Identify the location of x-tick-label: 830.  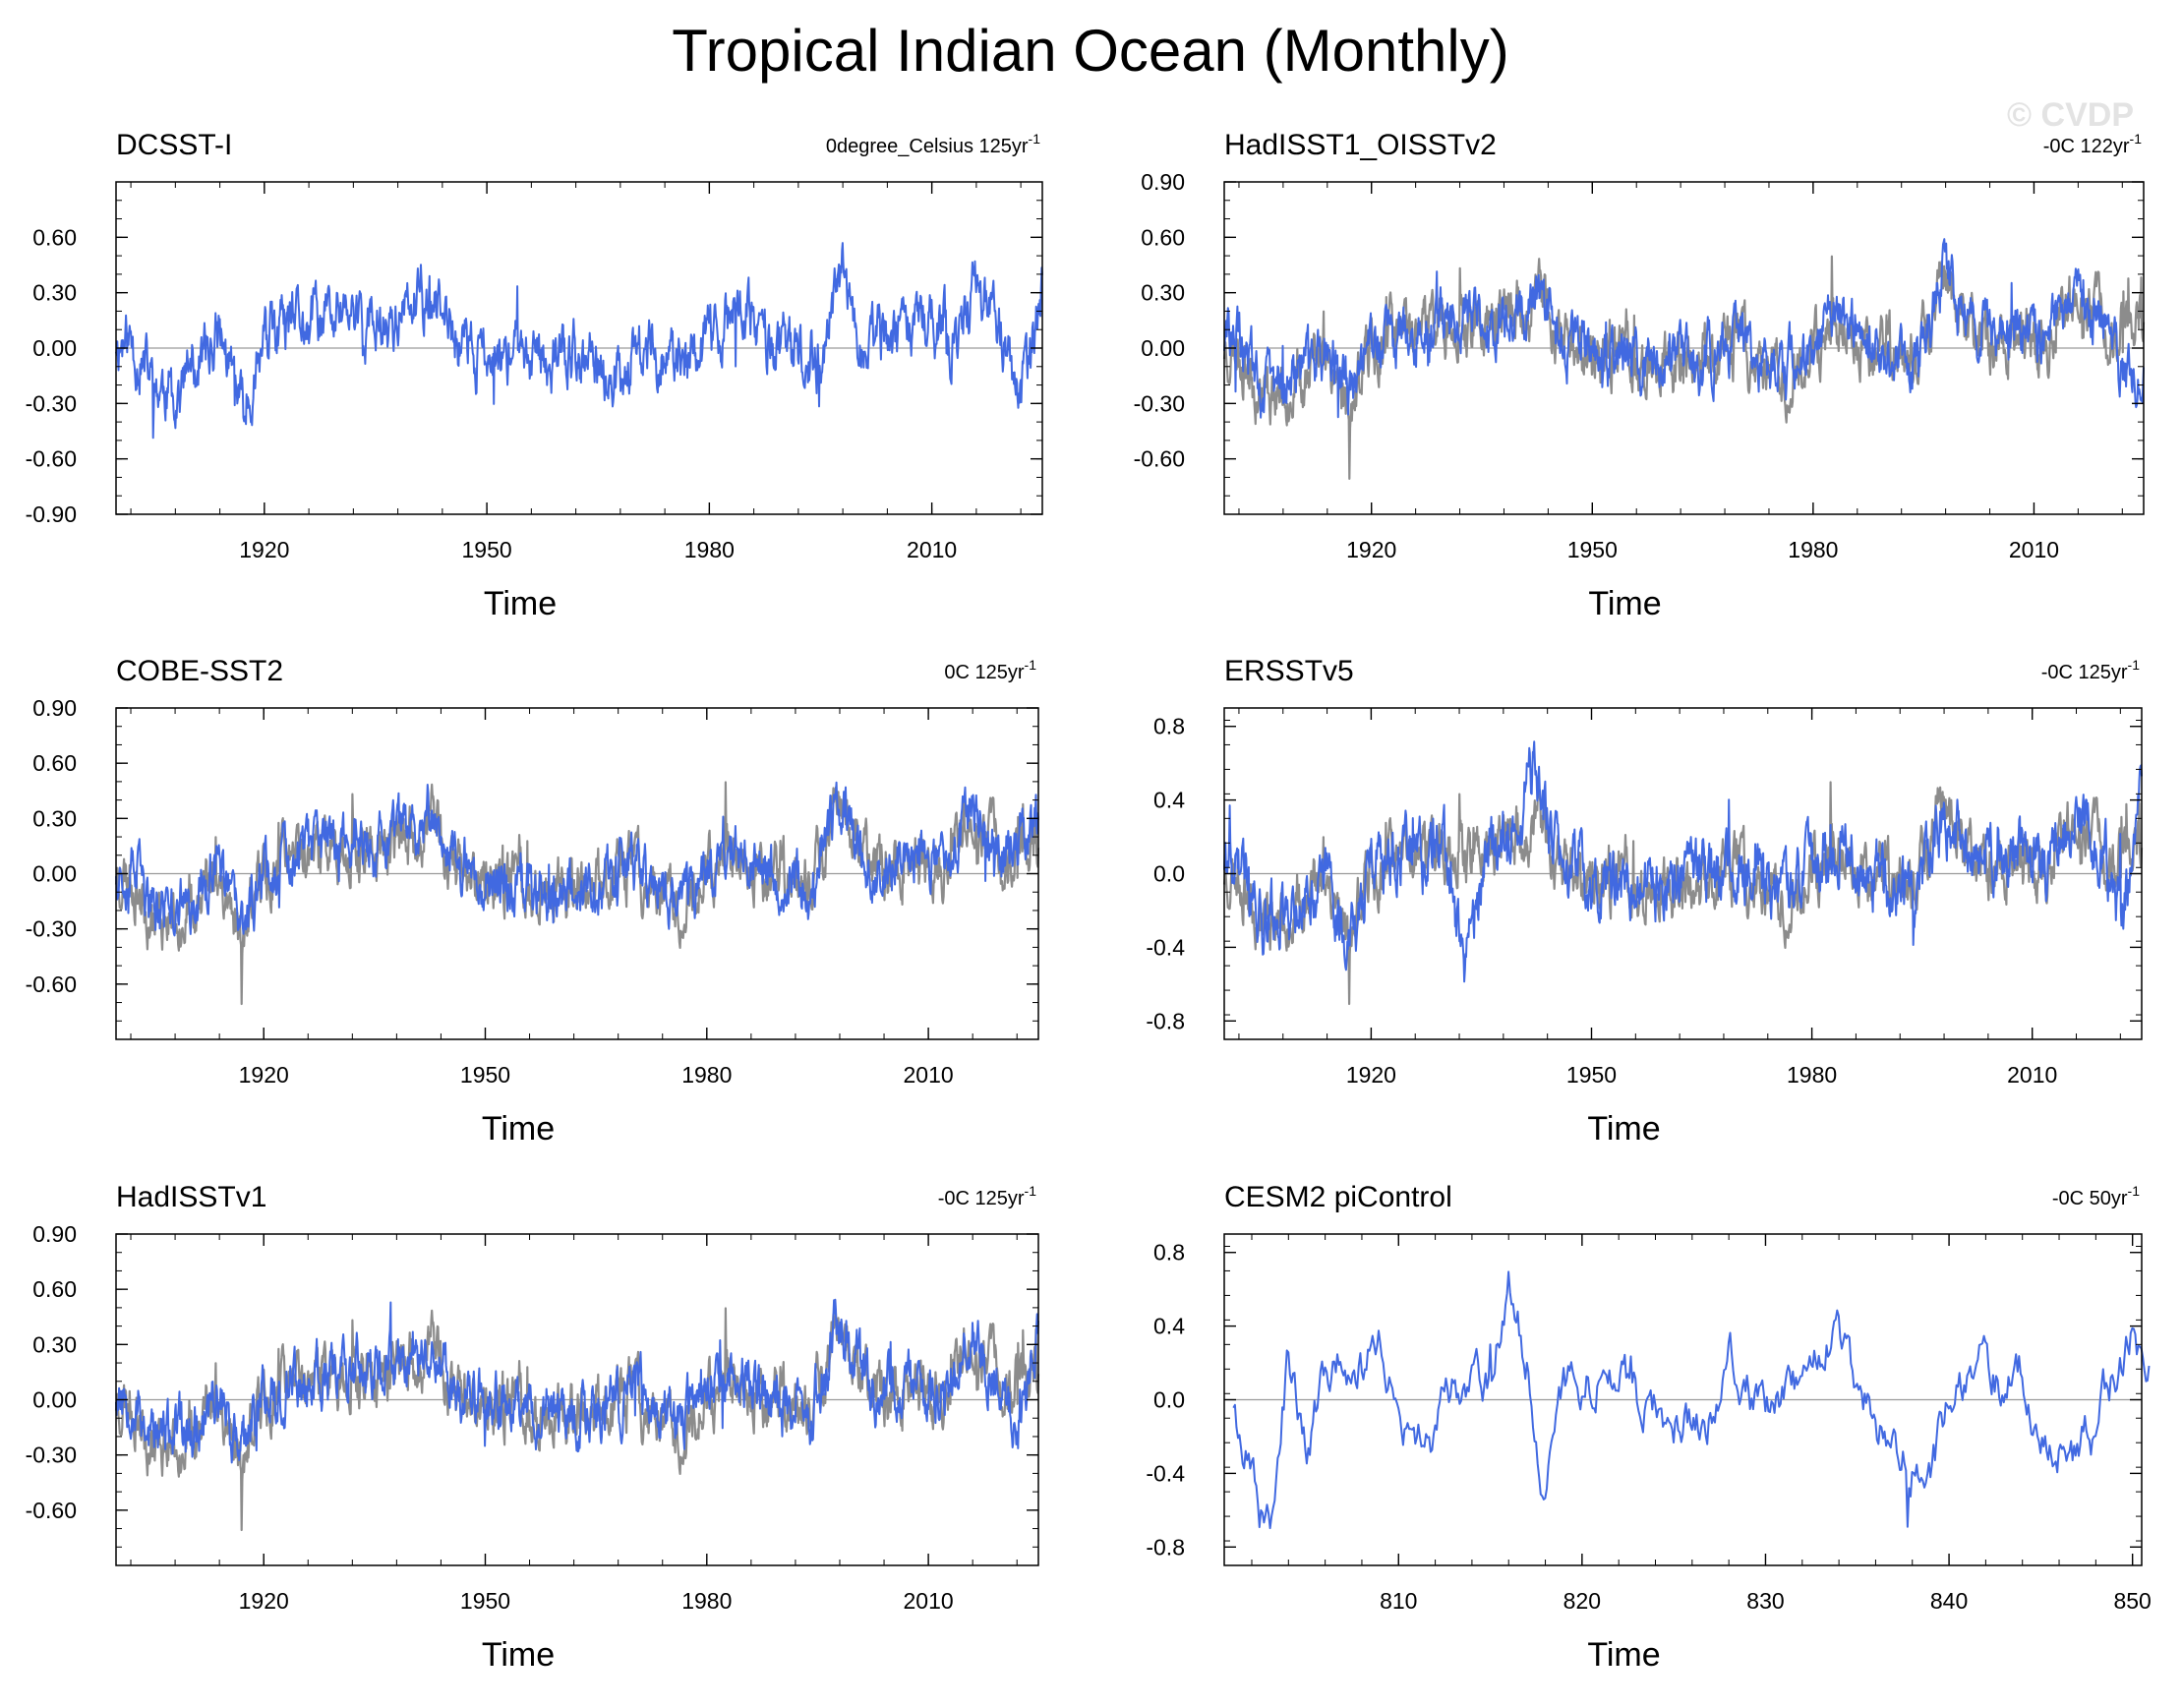
(1765, 1601).